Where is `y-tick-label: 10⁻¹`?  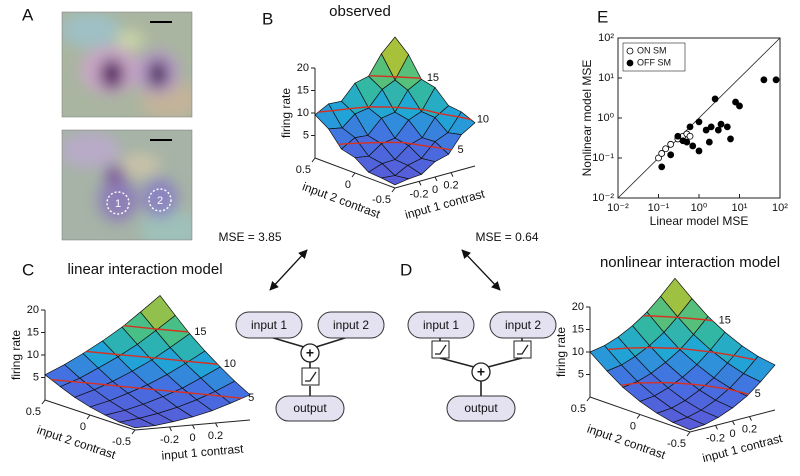
y-tick-label: 10⁻¹ is located at coordinates (603, 158).